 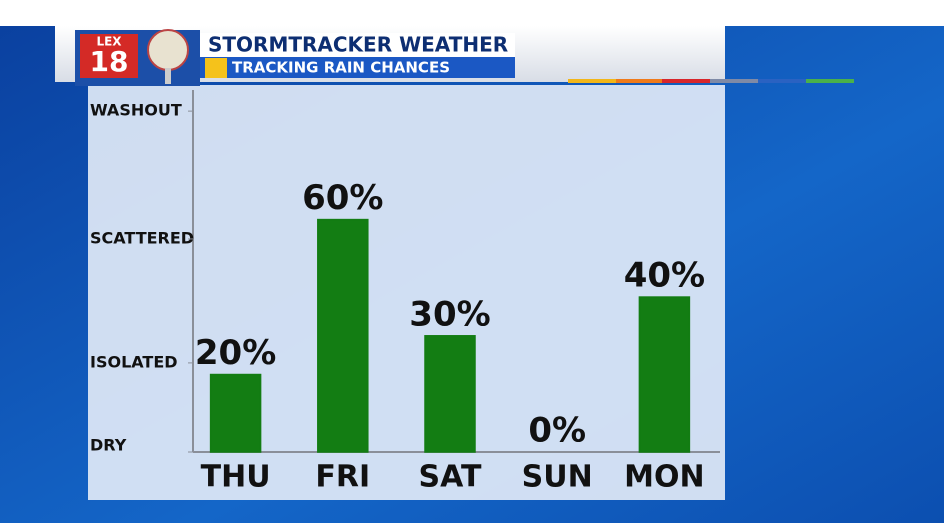 I want to click on subtitle-box, so click(x=357, y=67).